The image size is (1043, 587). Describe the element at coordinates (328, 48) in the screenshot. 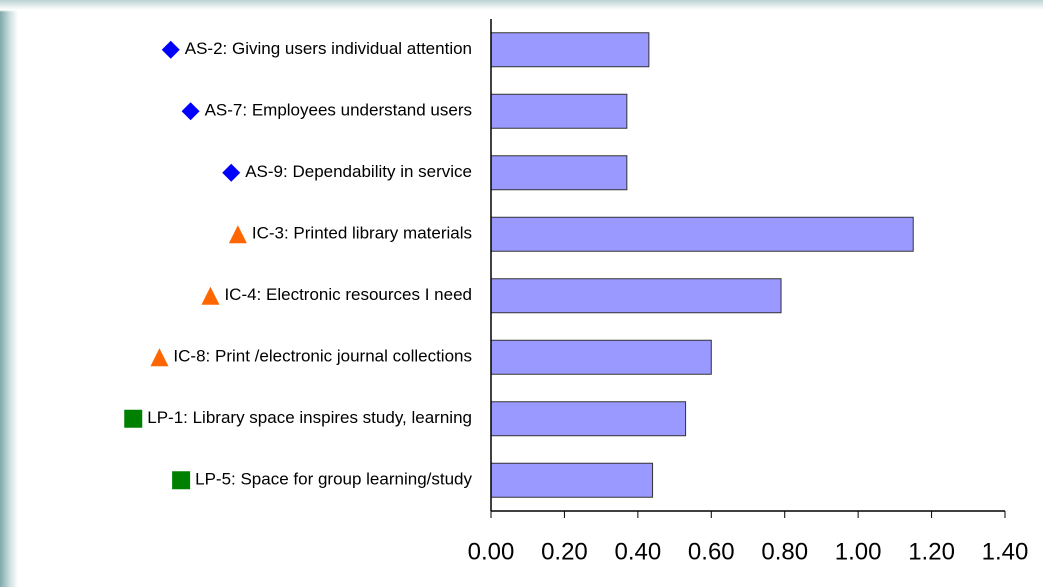

I see `category-label: AS-2: Giving users individual attention` at that location.